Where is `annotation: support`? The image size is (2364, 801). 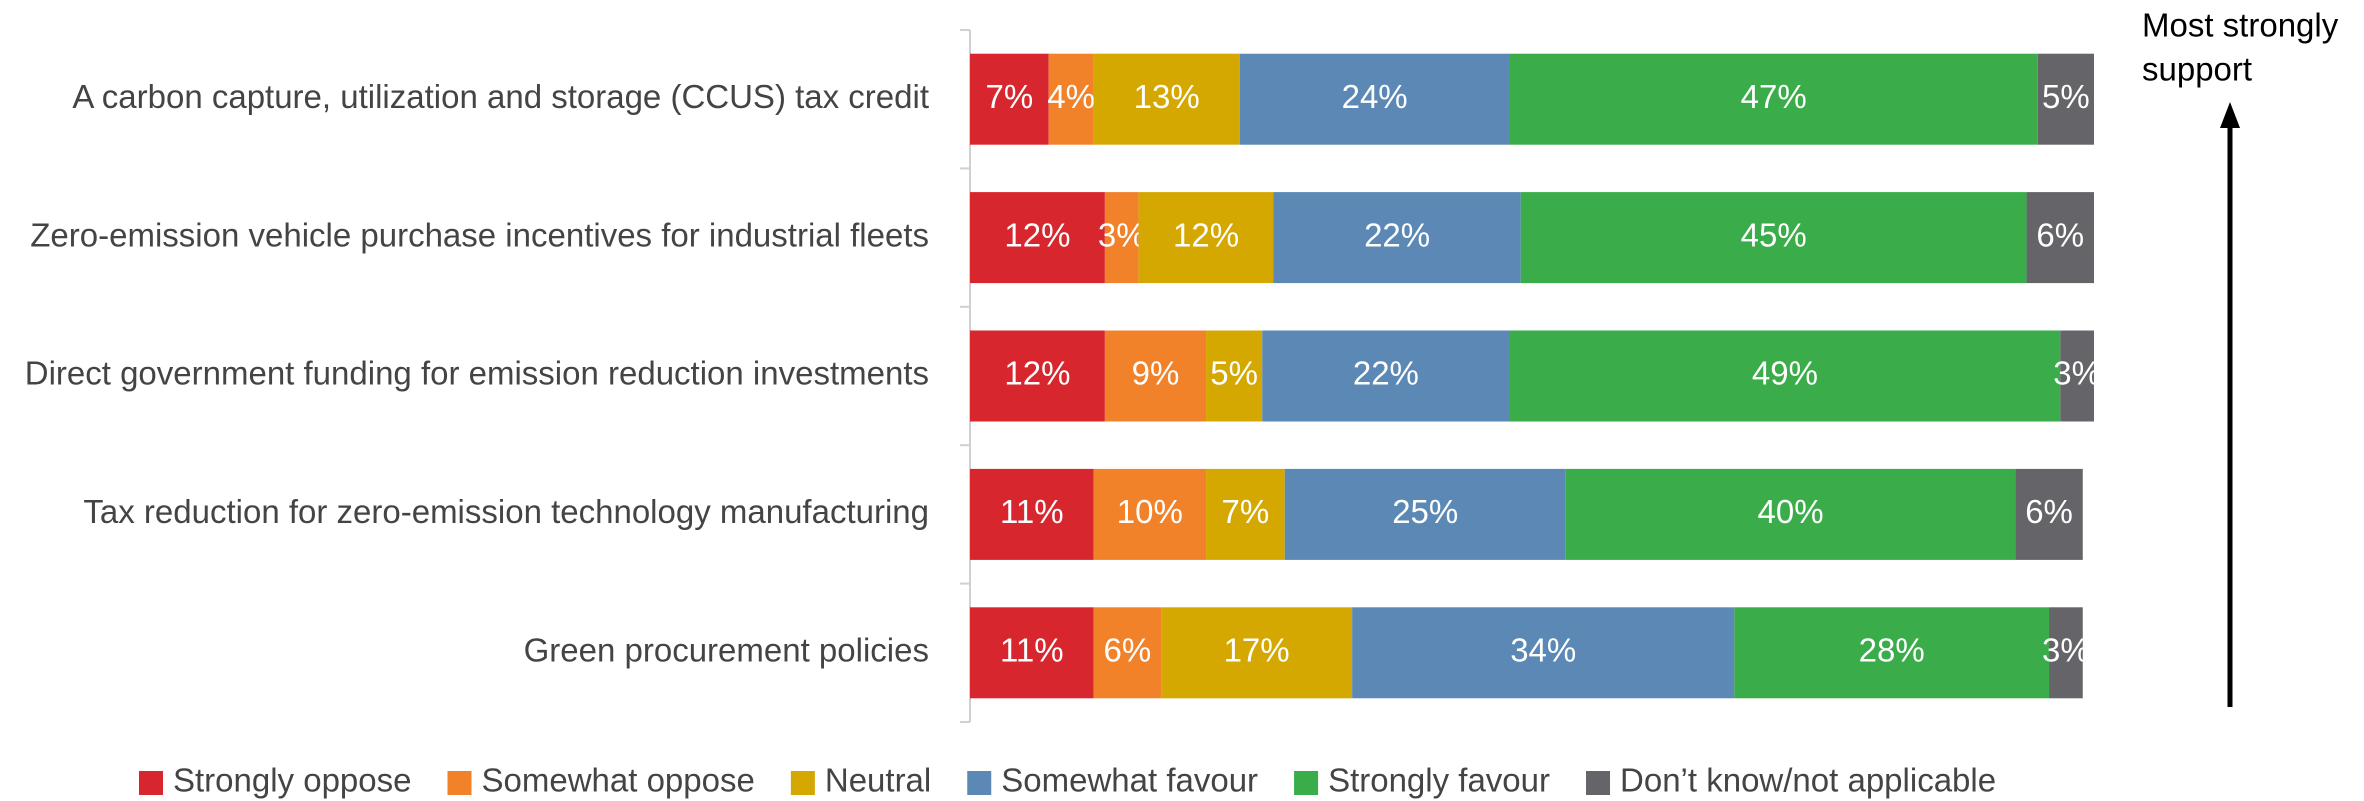 annotation: support is located at coordinates (2197, 69).